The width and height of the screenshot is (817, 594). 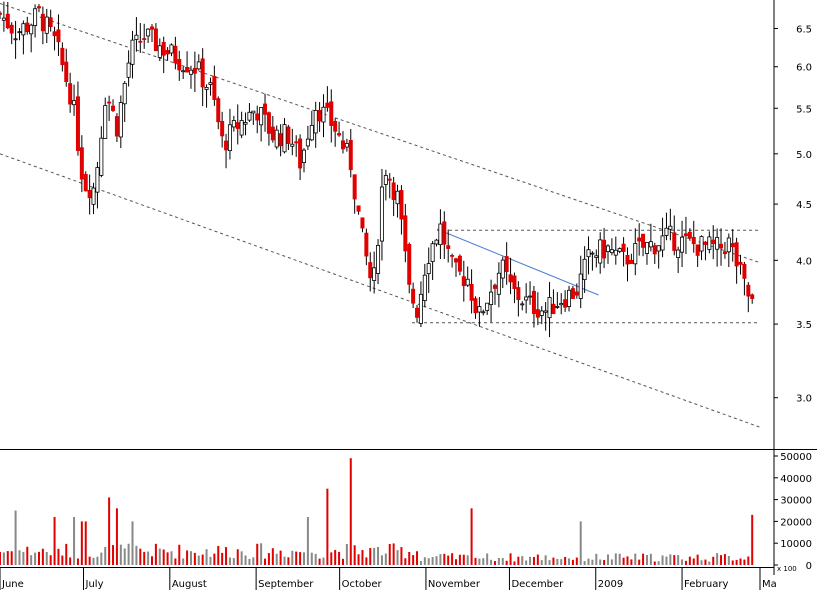 What do you see at coordinates (804, 325) in the screenshot?
I see `price-tick-label: 3.5` at bounding box center [804, 325].